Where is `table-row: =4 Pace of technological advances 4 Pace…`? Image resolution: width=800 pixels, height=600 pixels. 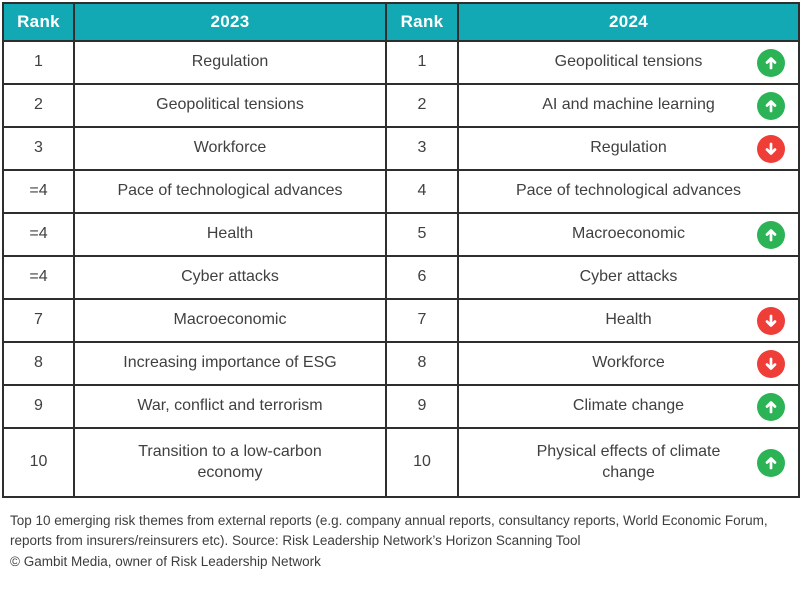 table-row: =4 Pace of technological advances 4 Pace… is located at coordinates (401, 191).